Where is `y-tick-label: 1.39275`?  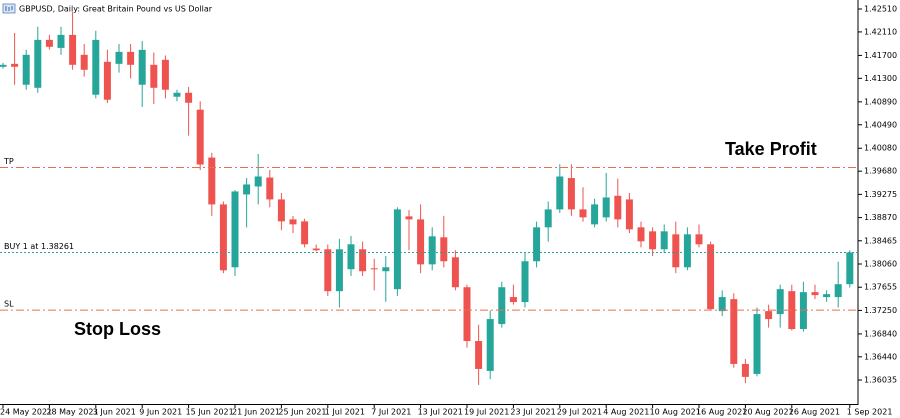
y-tick-label: 1.39275 is located at coordinates (880, 194).